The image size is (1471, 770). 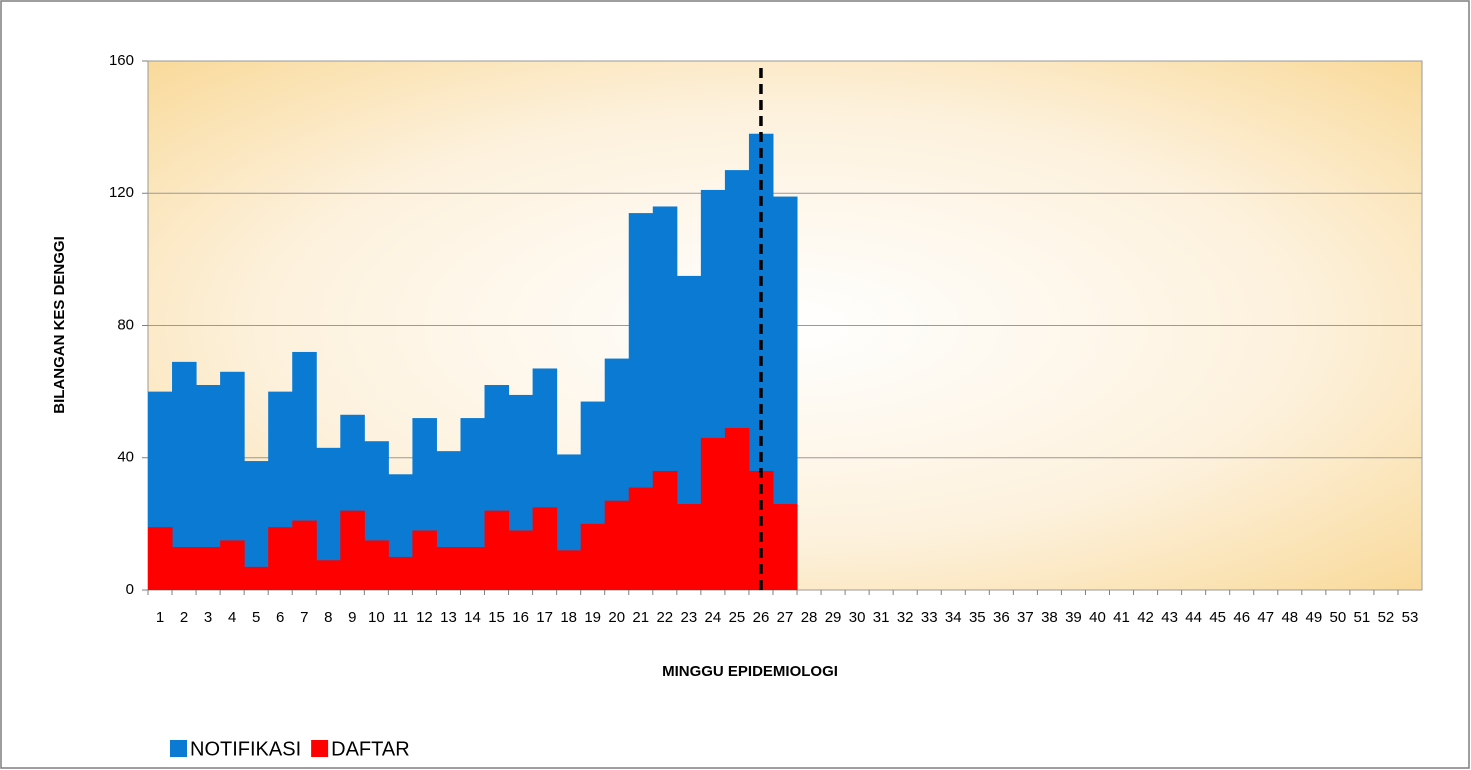 What do you see at coordinates (328, 617) in the screenshot?
I see `x-tick-label: 8` at bounding box center [328, 617].